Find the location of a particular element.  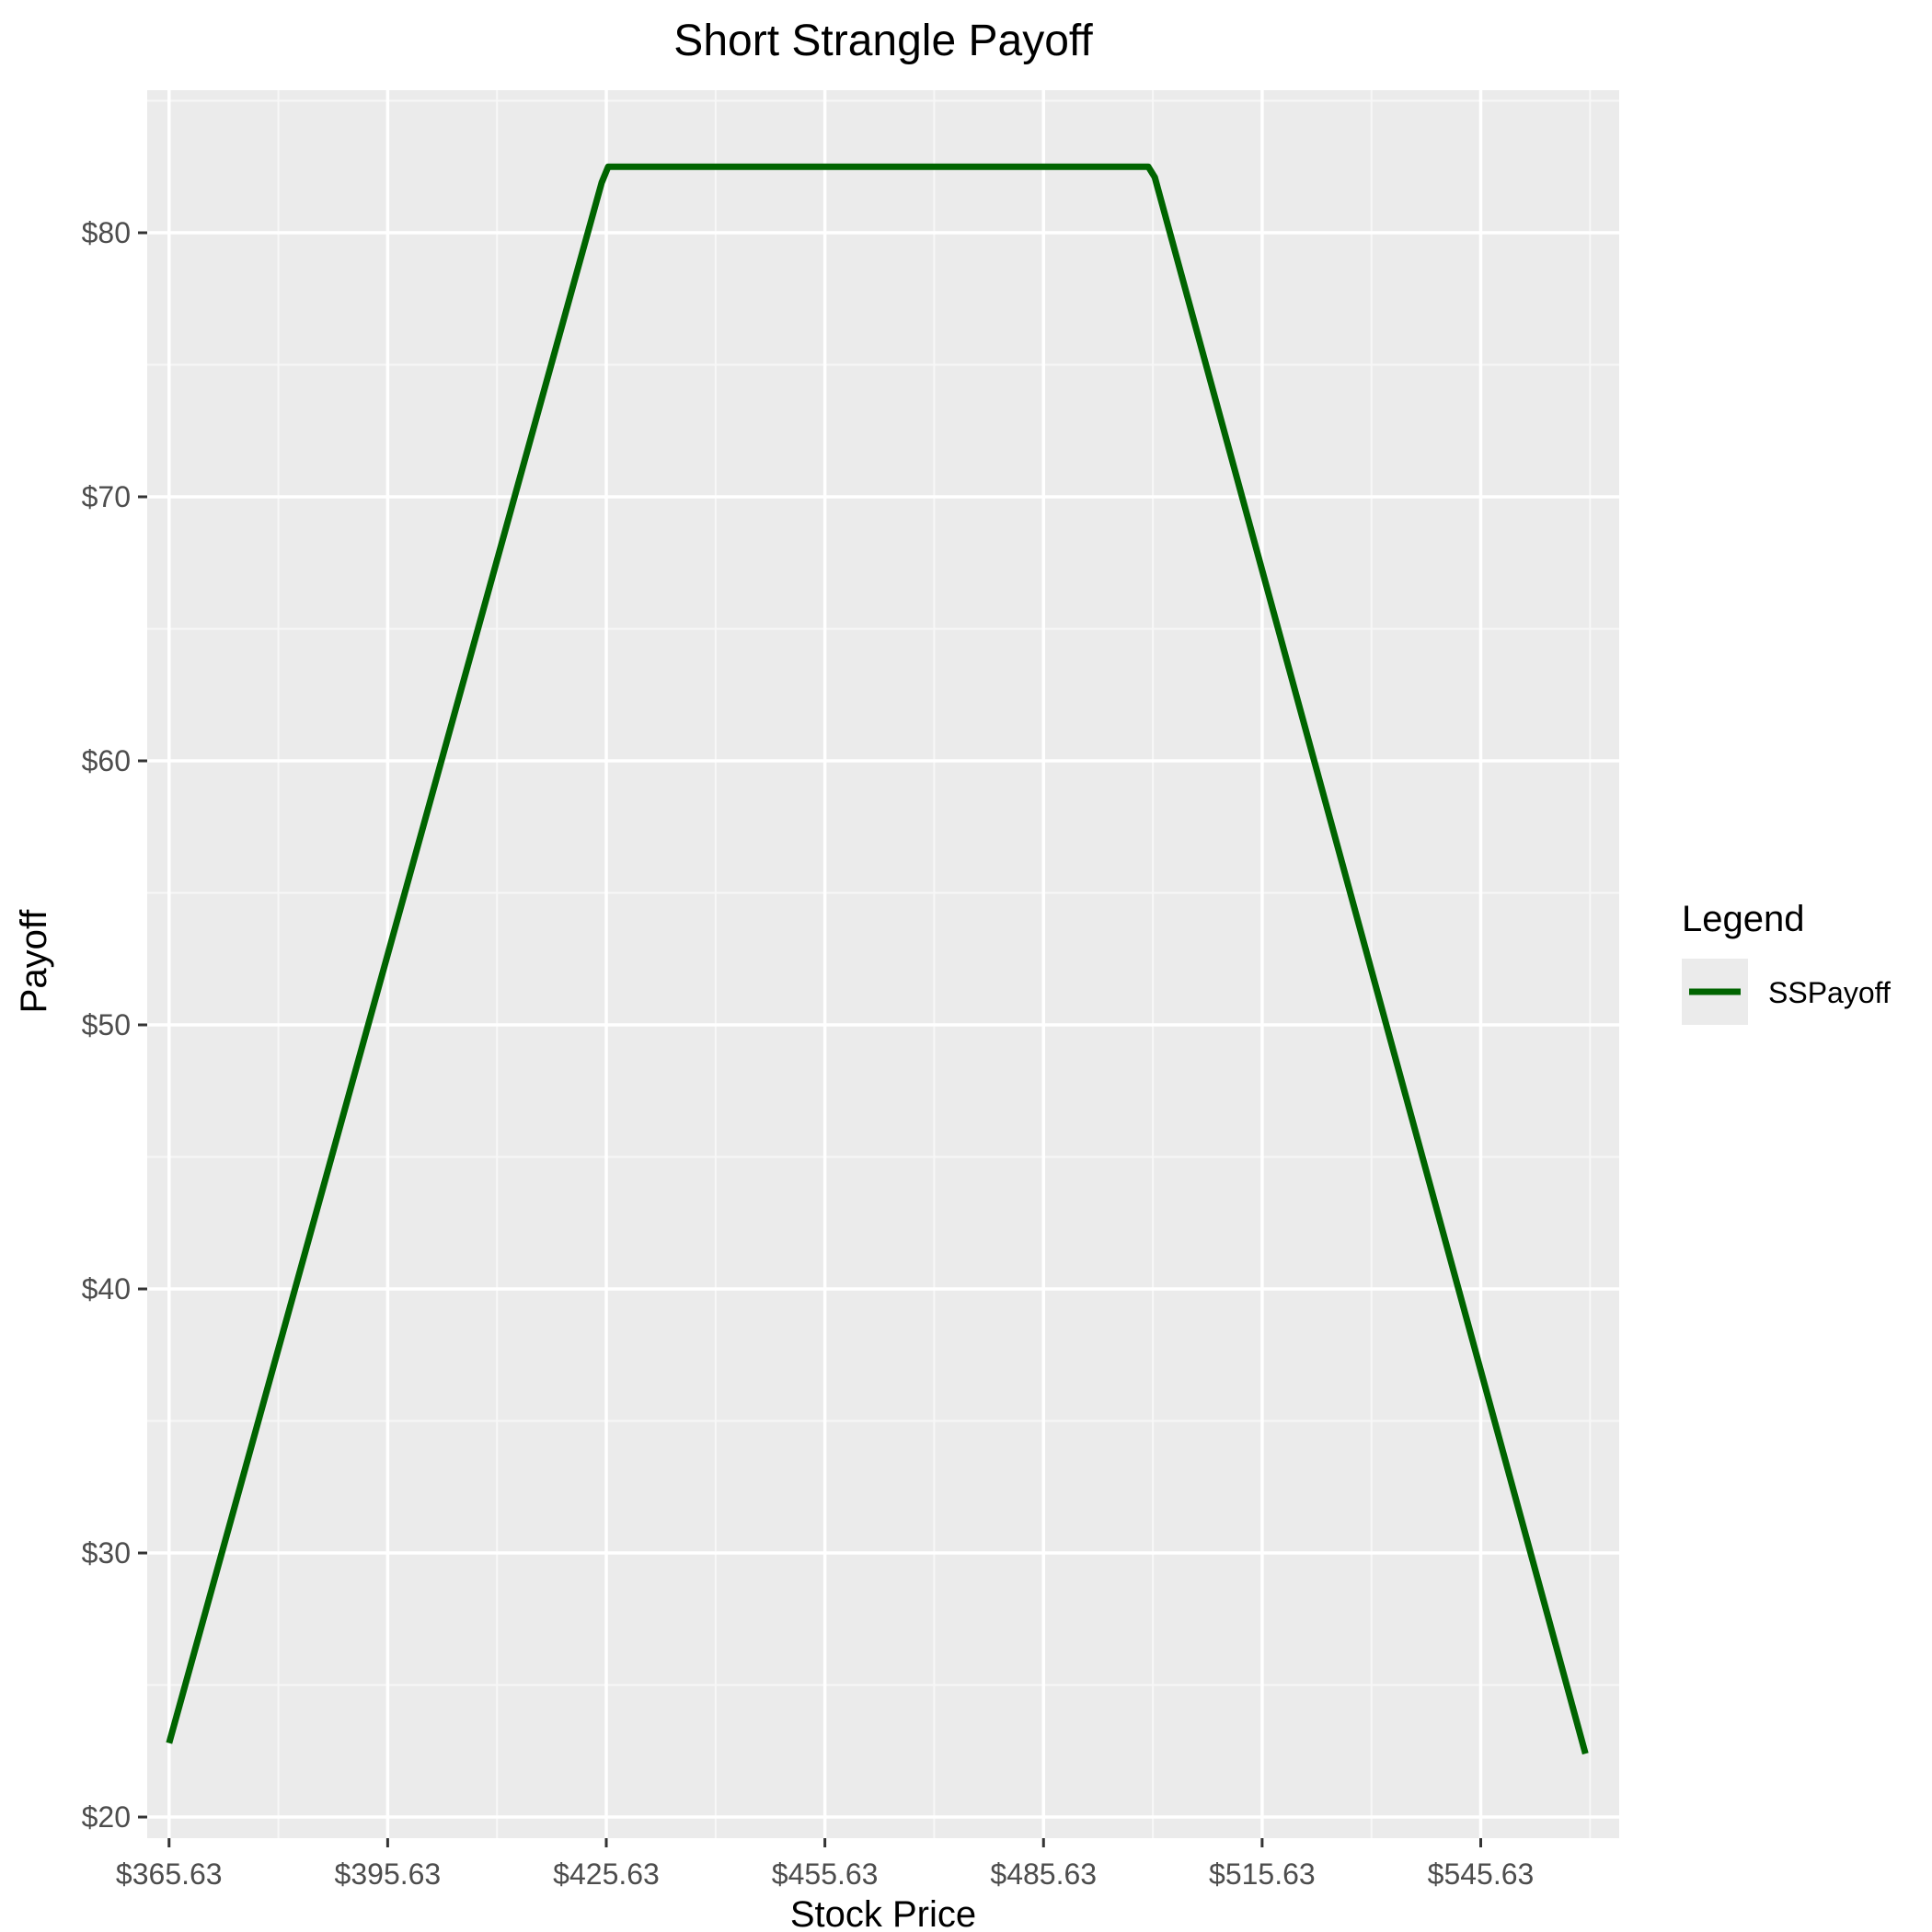

x-tick-label: $545.63 is located at coordinates (1481, 1874).